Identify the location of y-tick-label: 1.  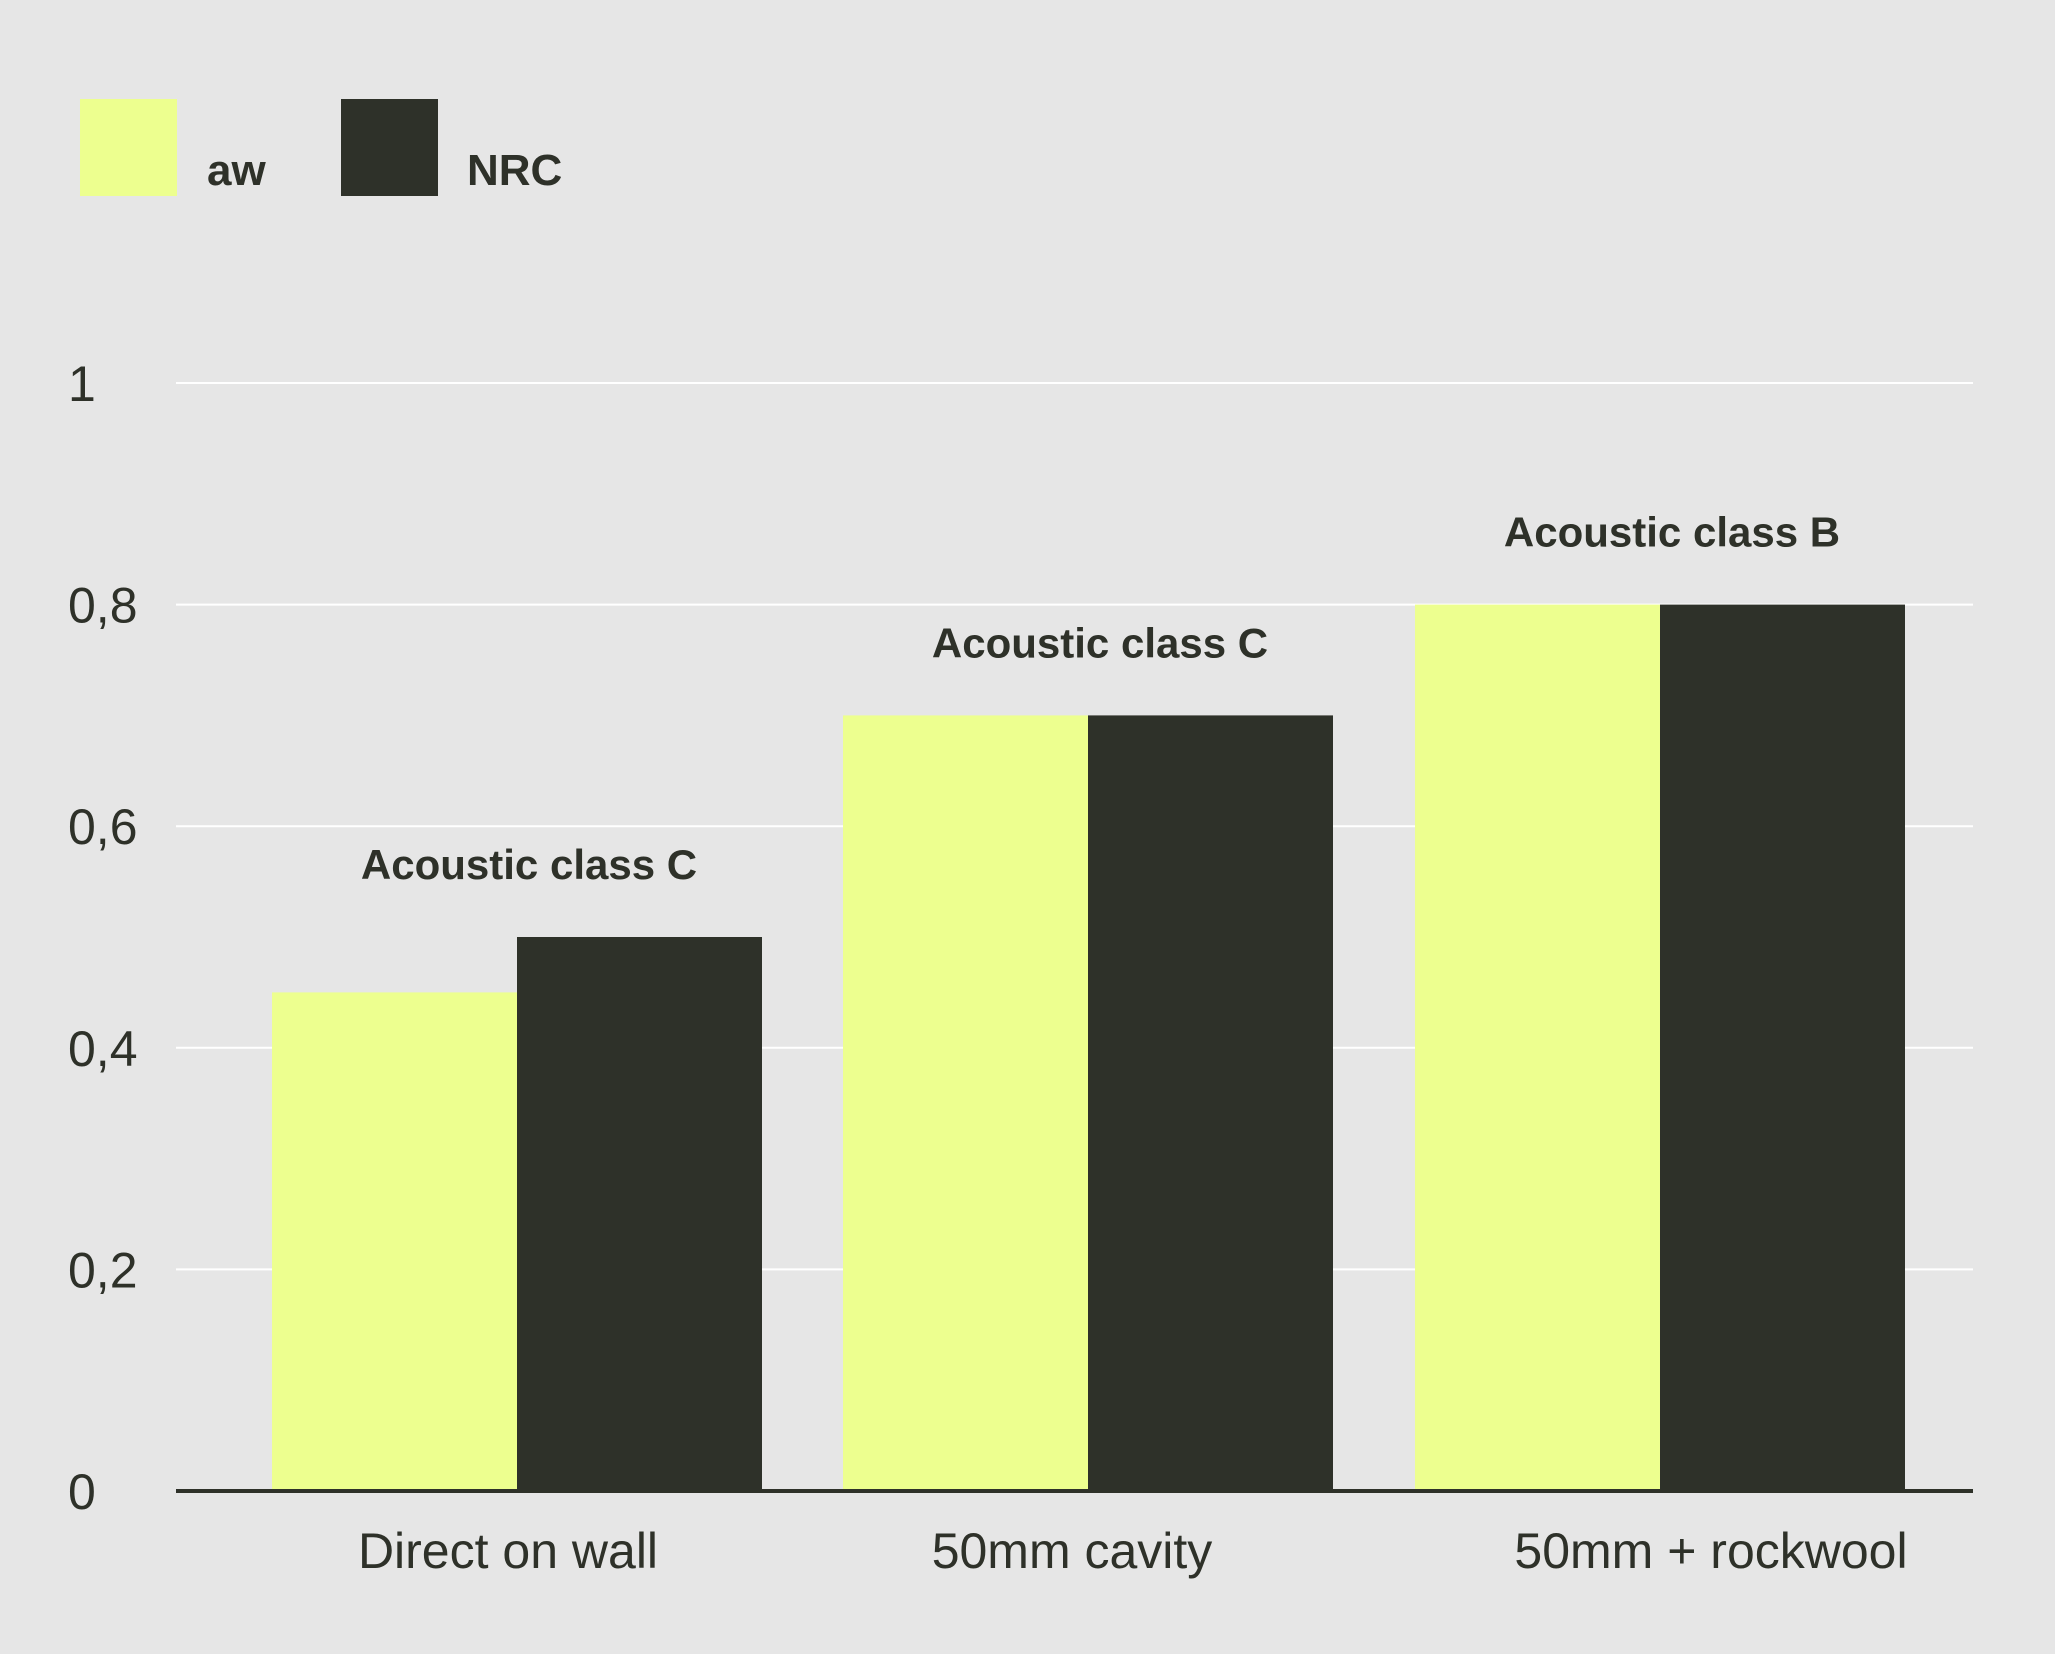
(82, 384).